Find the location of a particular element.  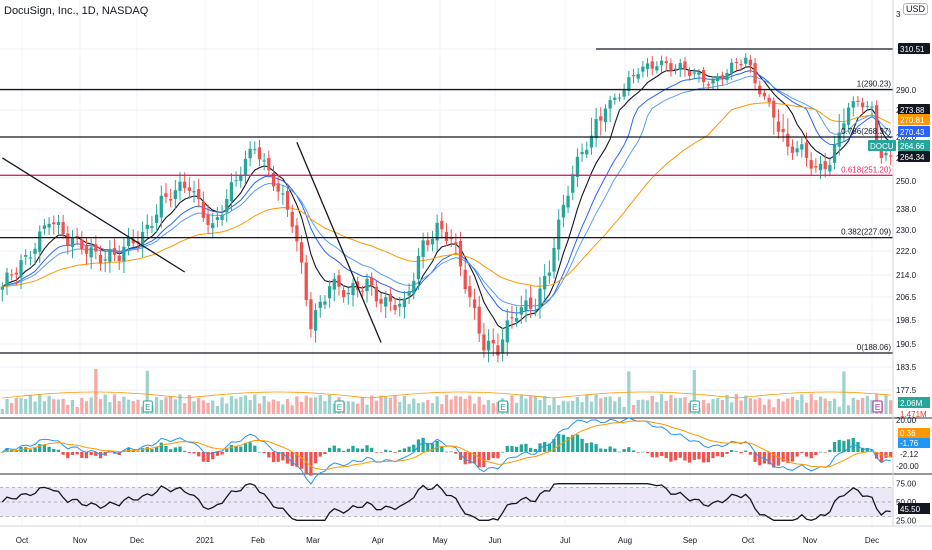

earnings-marker-label: E is located at coordinates (694, 407).